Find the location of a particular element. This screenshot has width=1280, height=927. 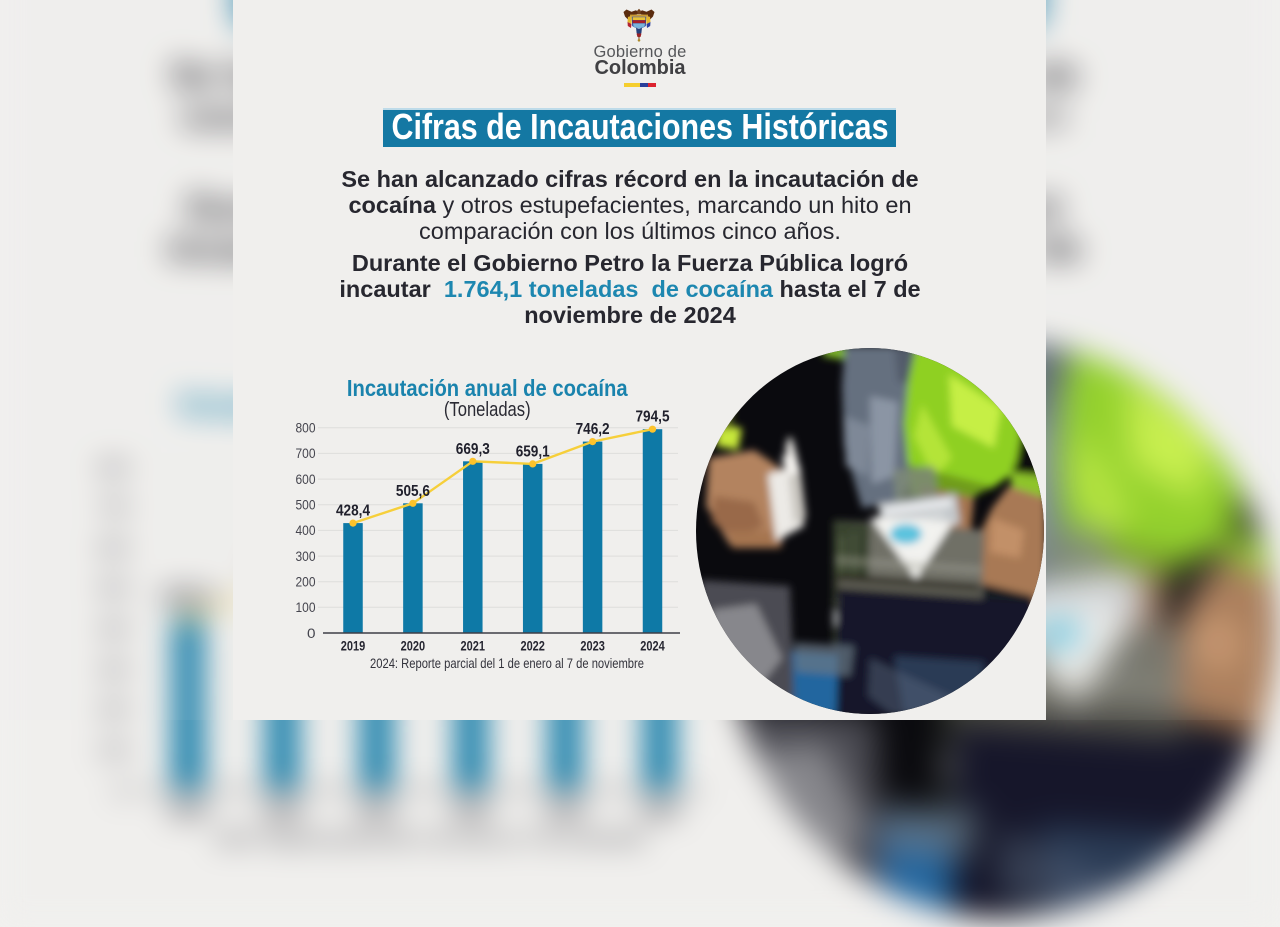

svg-text: 505,6 is located at coordinates (413, 491).